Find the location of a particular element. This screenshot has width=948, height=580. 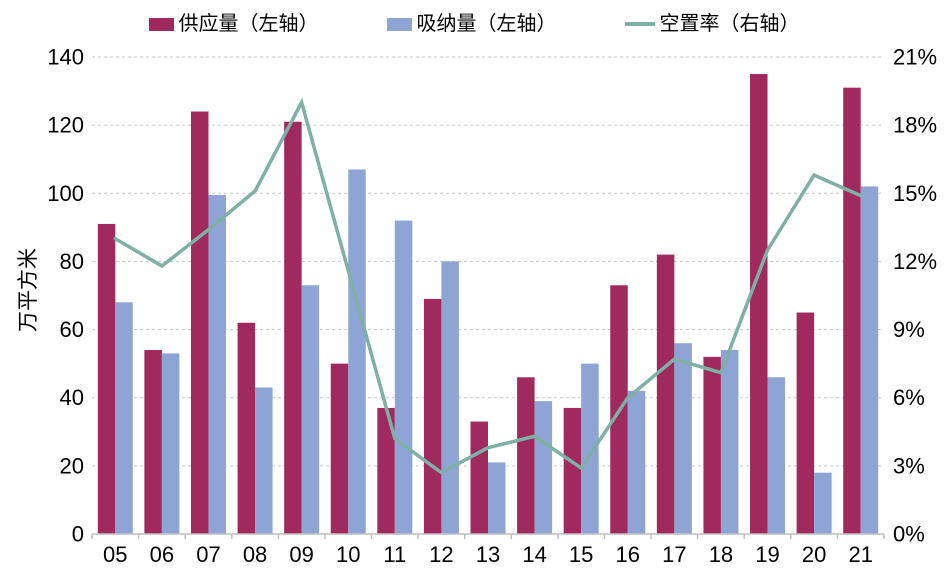

absorption-swatch is located at coordinates (399, 24).